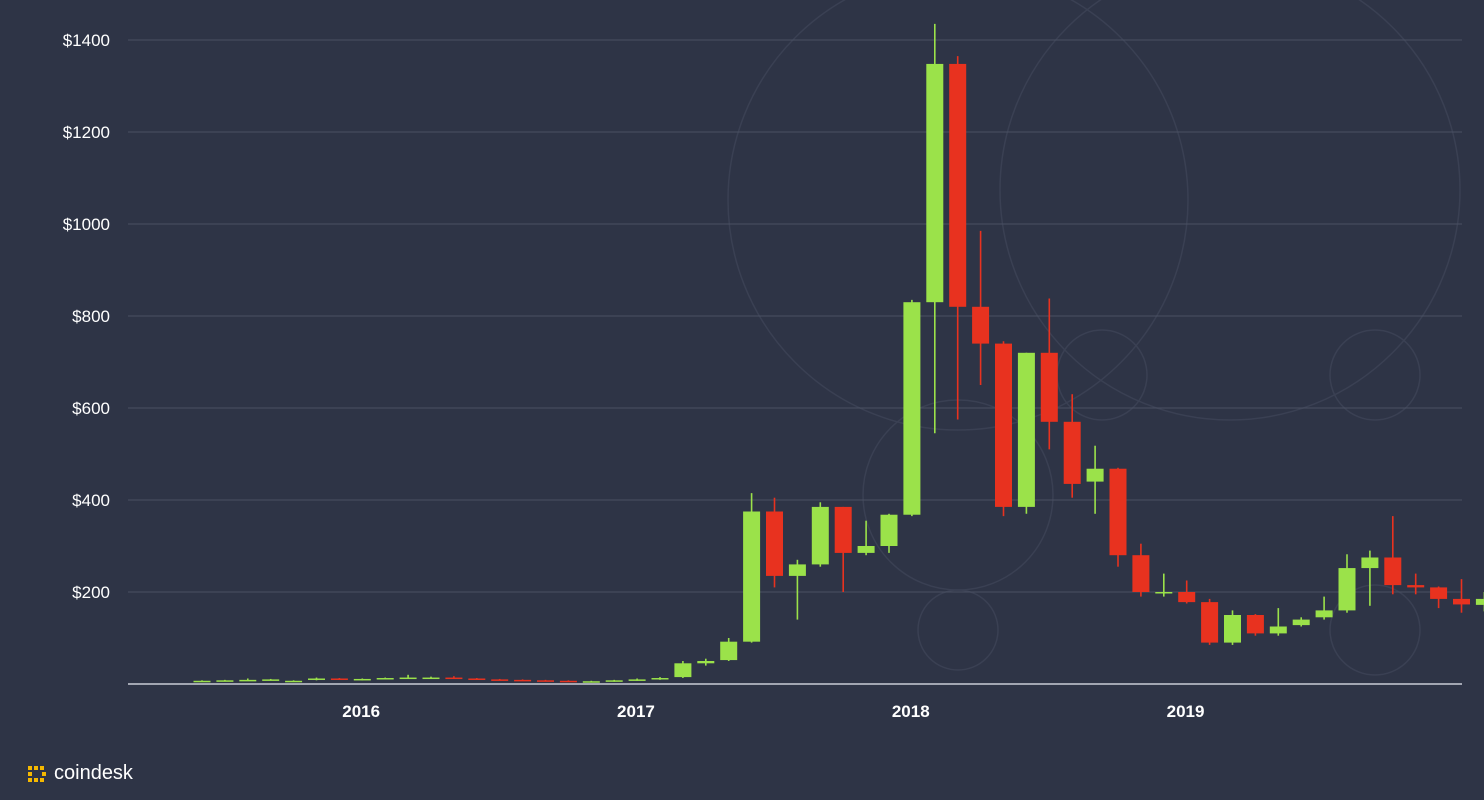 This screenshot has height=800, width=1484. What do you see at coordinates (91, 316) in the screenshot?
I see `y-tick-label: $800` at bounding box center [91, 316].